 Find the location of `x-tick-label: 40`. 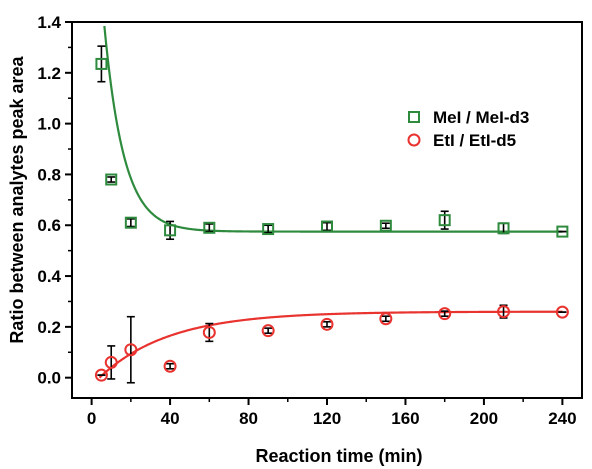

x-tick-label: 40 is located at coordinates (170, 418).